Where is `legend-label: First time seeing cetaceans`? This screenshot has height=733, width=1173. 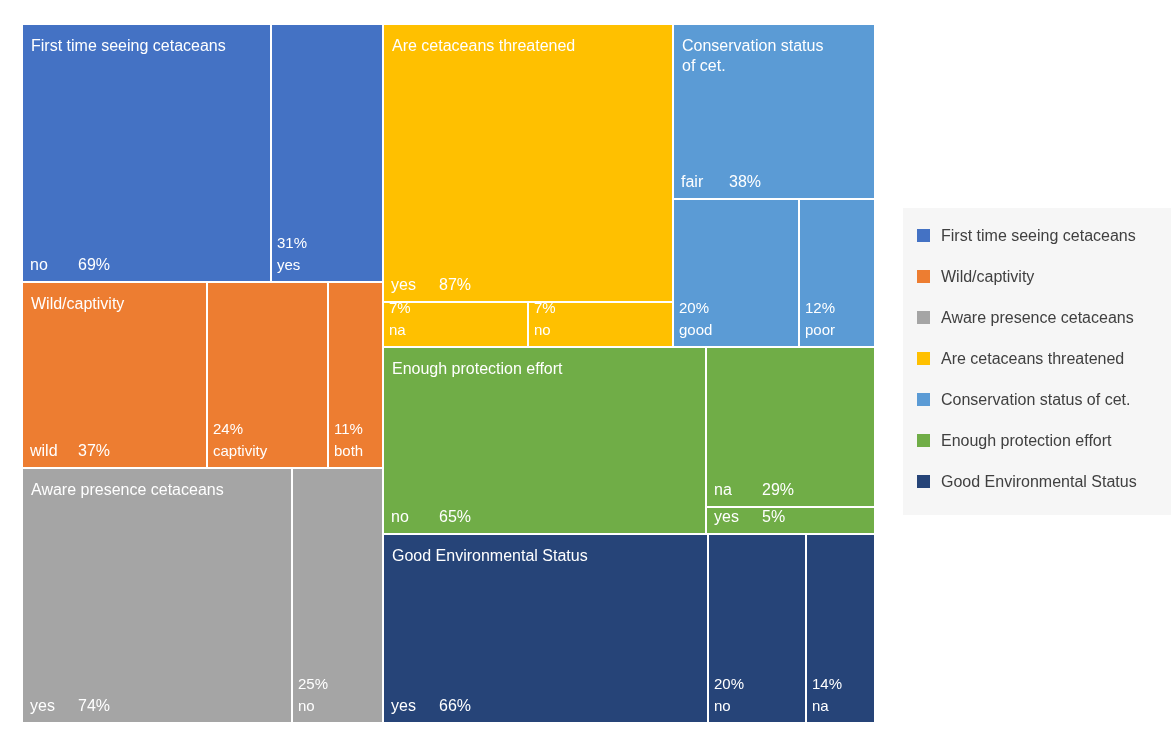 legend-label: First time seeing cetaceans is located at coordinates (1038, 235).